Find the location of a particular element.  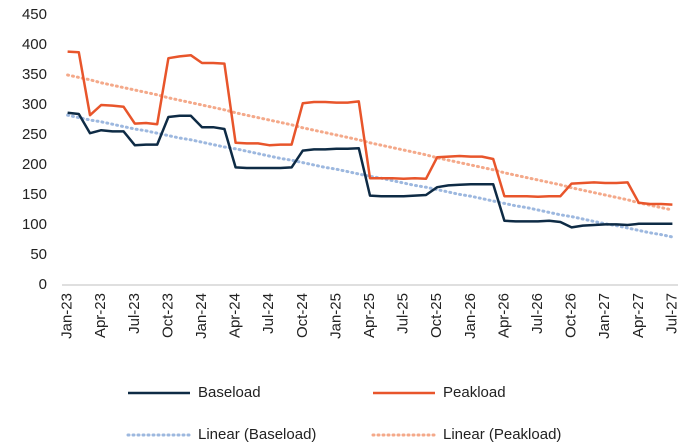

x-tick-label: Jan-24 is located at coordinates (201, 316).